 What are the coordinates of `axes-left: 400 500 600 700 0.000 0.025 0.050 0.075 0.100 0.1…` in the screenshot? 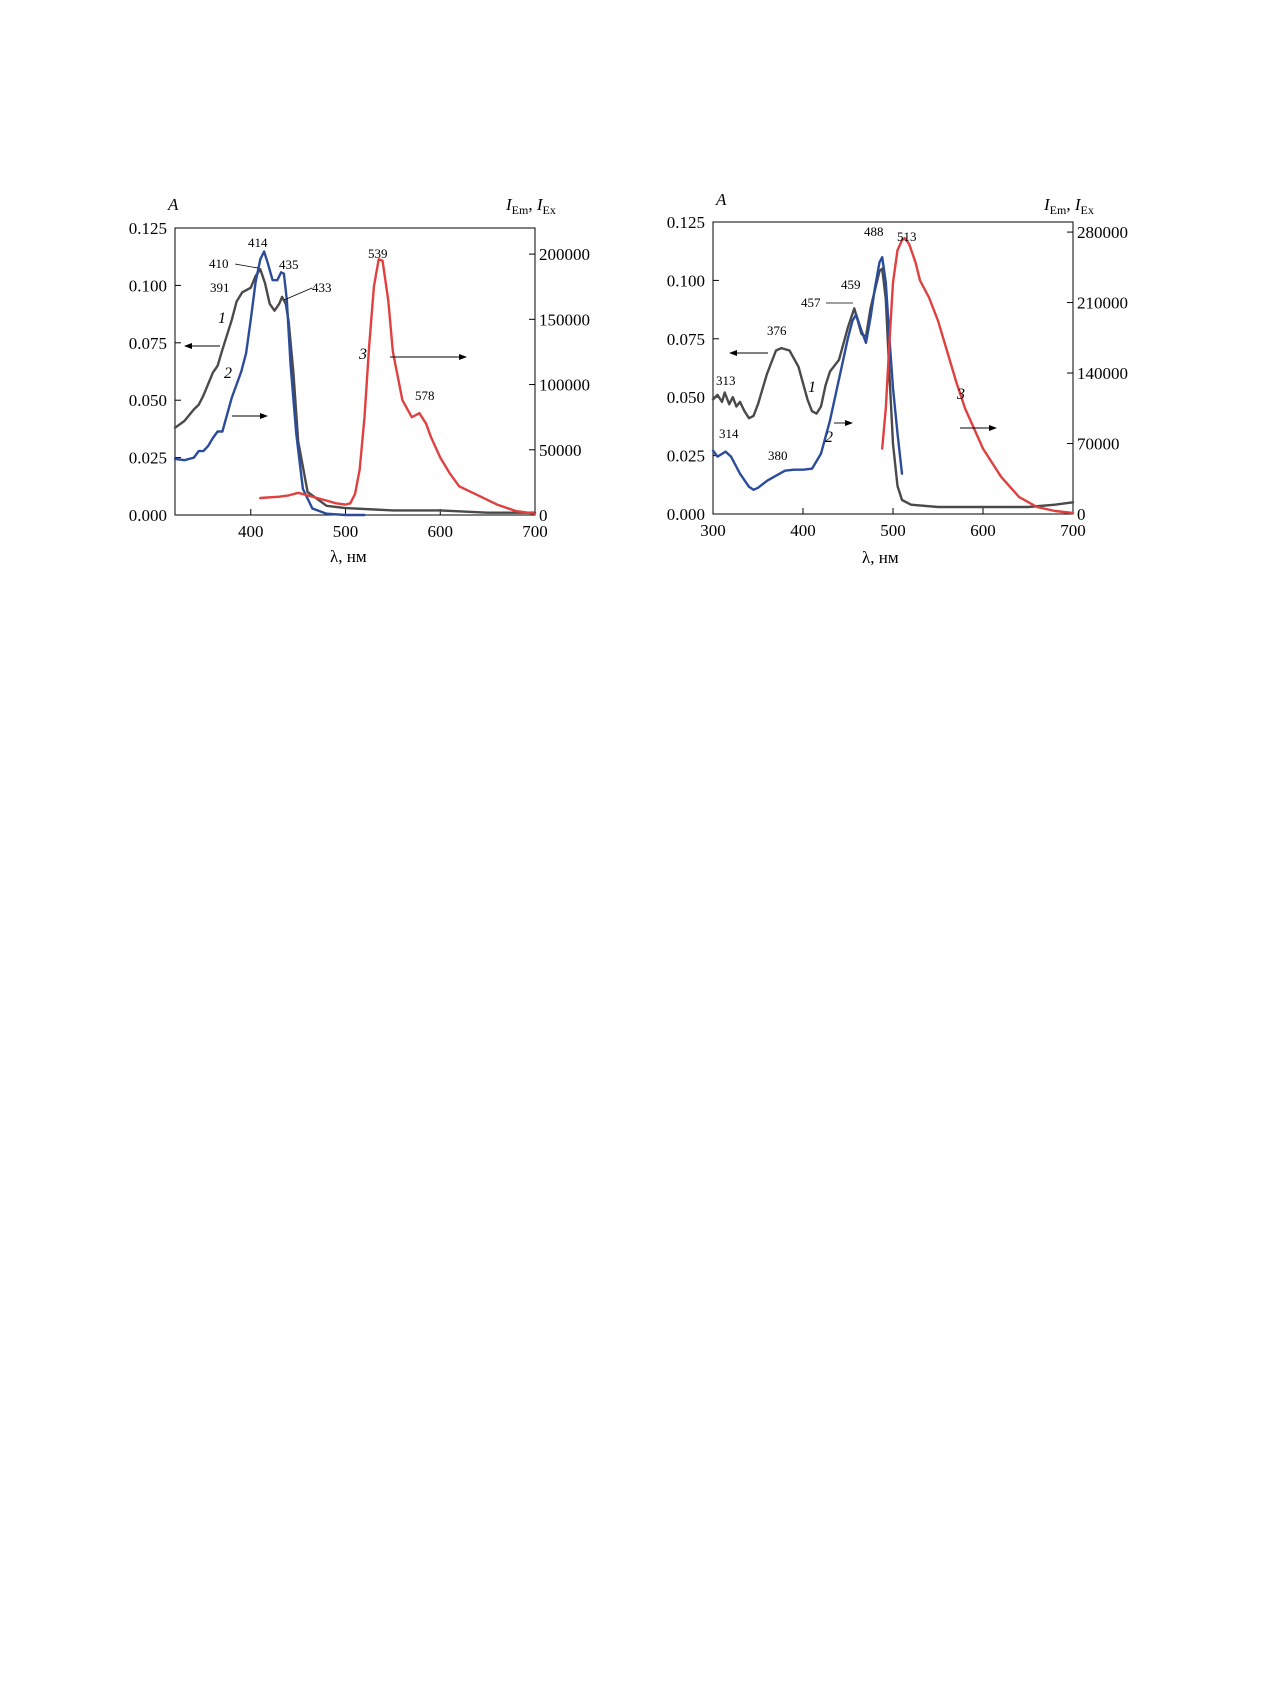 It's located at (359, 380).